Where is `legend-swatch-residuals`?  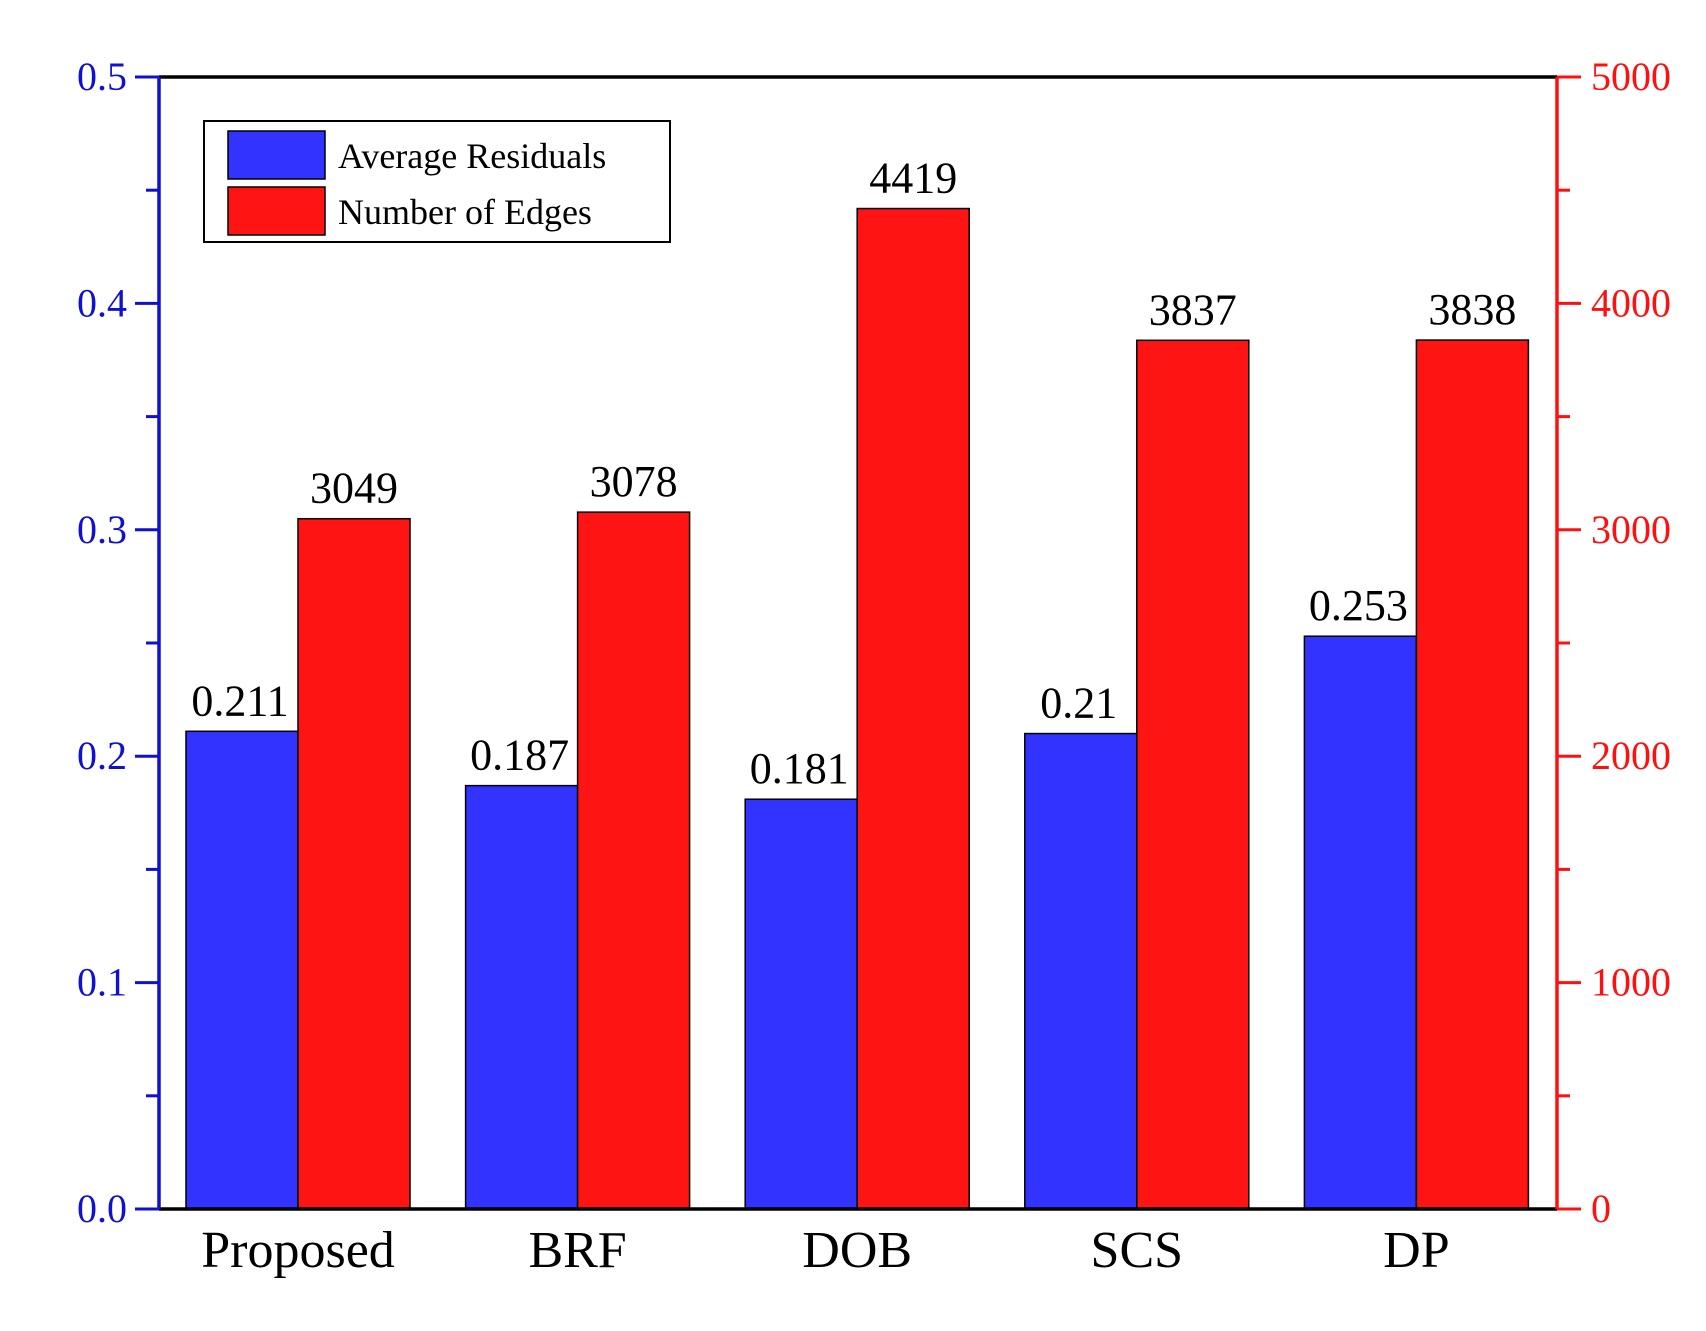
legend-swatch-residuals is located at coordinates (276, 155).